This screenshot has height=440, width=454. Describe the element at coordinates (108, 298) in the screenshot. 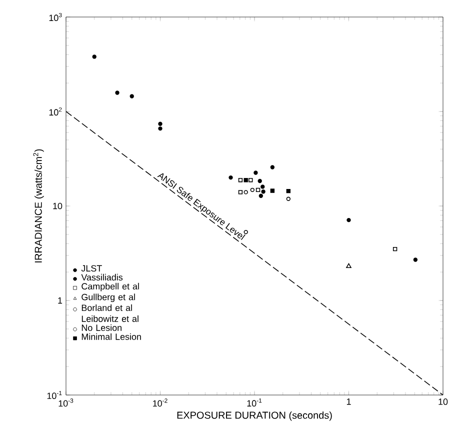

I see `legend-label: Gullberg et al` at that location.